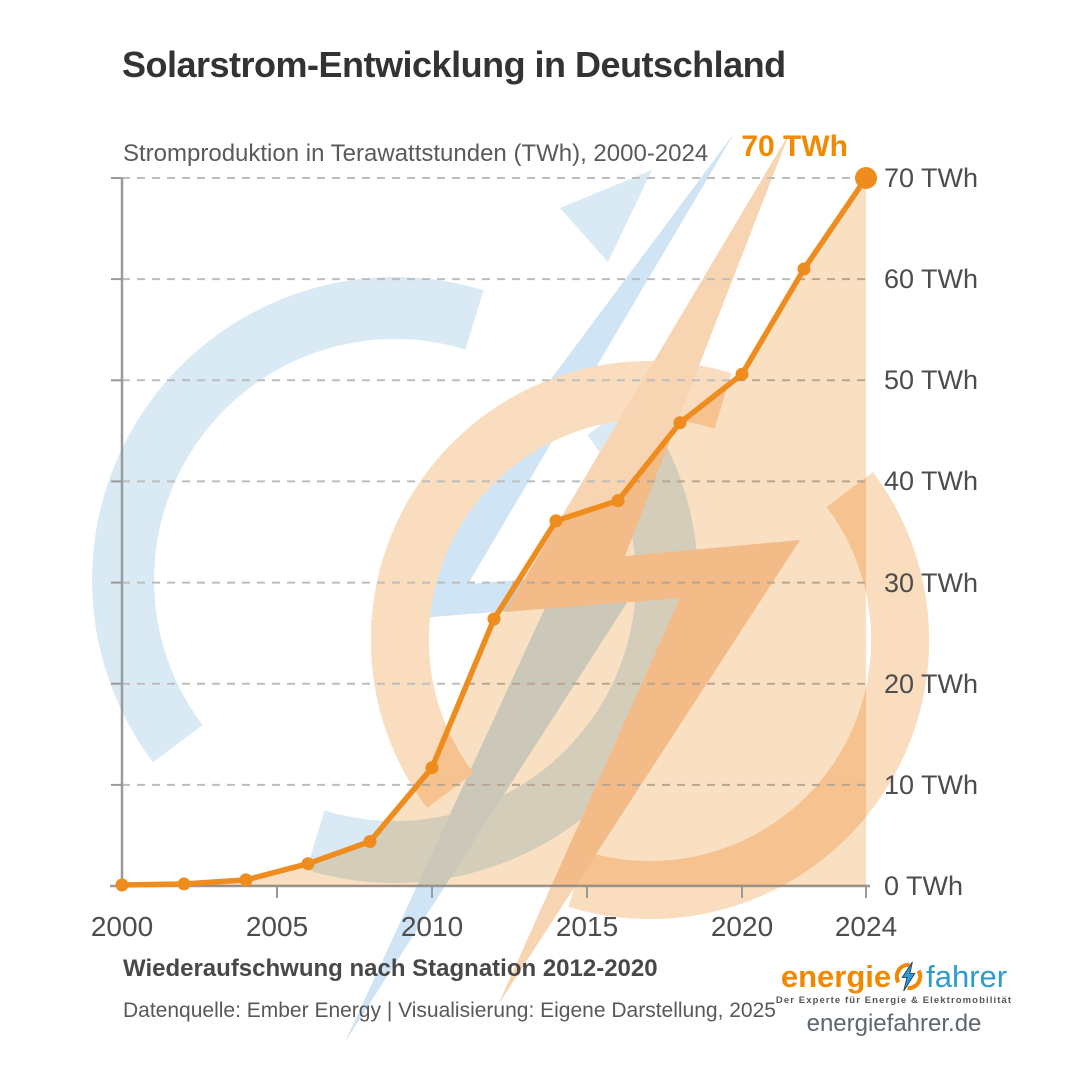 The width and height of the screenshot is (1080, 1080). What do you see at coordinates (931, 481) in the screenshot?
I see `y-axis-label: 40 TWh` at bounding box center [931, 481].